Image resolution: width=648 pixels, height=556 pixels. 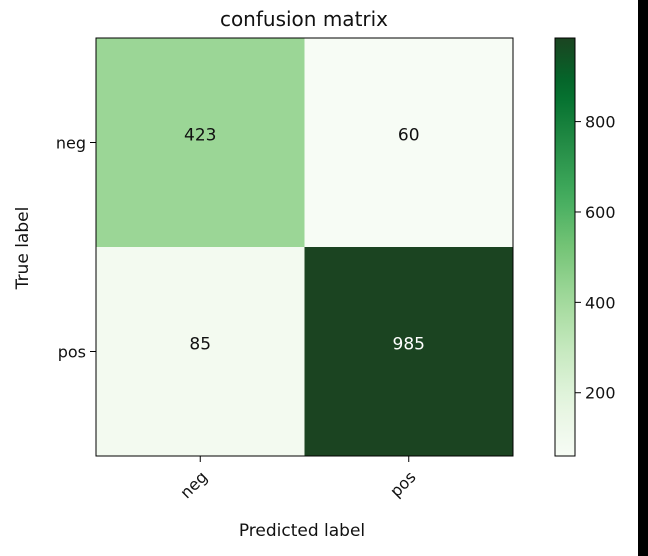 I want to click on cell-value-label: 60, so click(x=409, y=136).